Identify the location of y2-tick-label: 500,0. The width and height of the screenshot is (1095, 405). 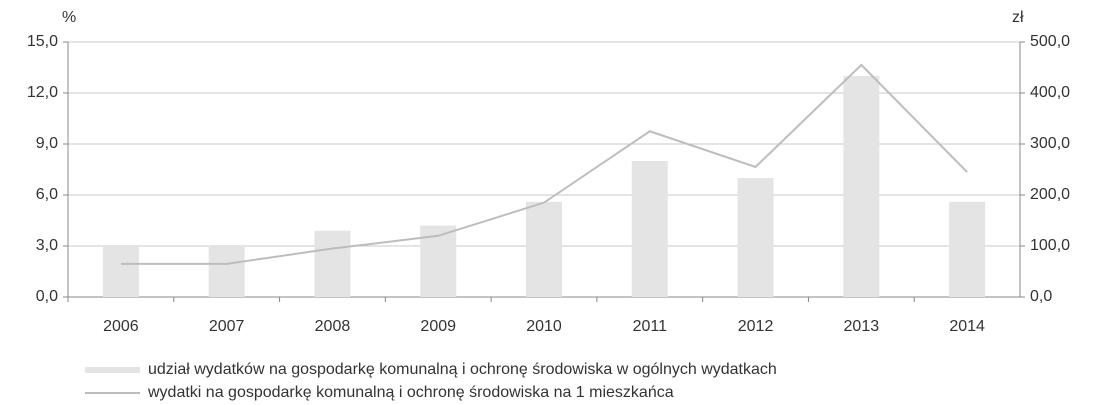
(1050, 41).